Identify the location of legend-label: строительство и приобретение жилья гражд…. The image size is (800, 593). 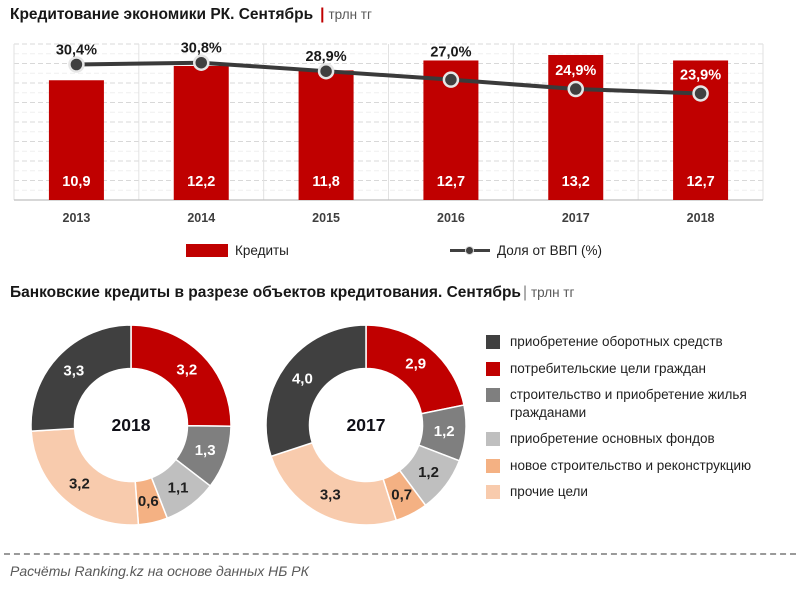
(628, 403).